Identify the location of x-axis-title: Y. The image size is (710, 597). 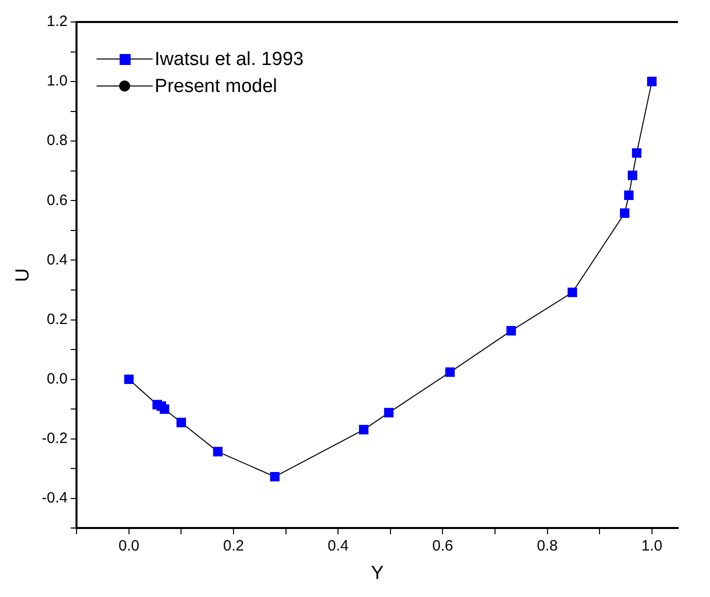
(377, 573).